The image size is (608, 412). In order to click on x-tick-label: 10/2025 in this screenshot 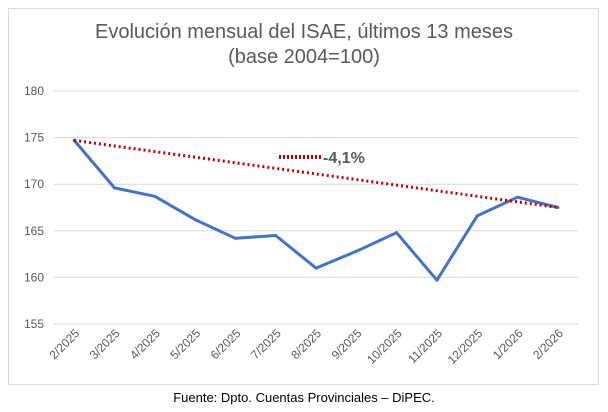, I will do `click(384, 346)`.